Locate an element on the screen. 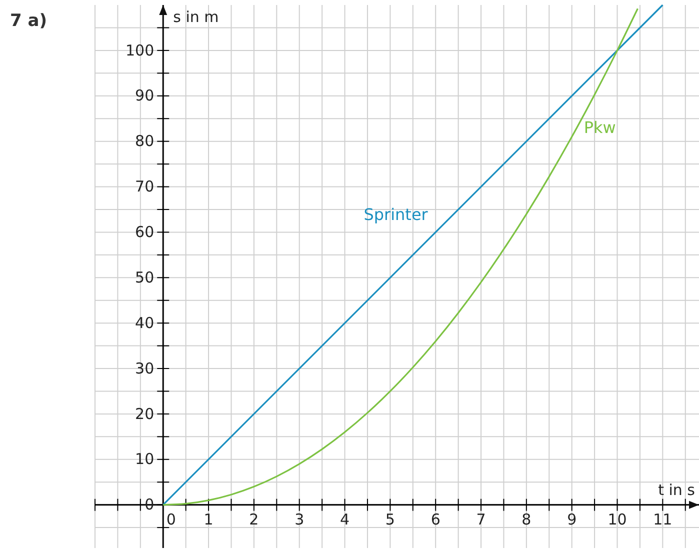 This screenshot has height=550, width=699. x-tick-label: 2 is located at coordinates (254, 519).